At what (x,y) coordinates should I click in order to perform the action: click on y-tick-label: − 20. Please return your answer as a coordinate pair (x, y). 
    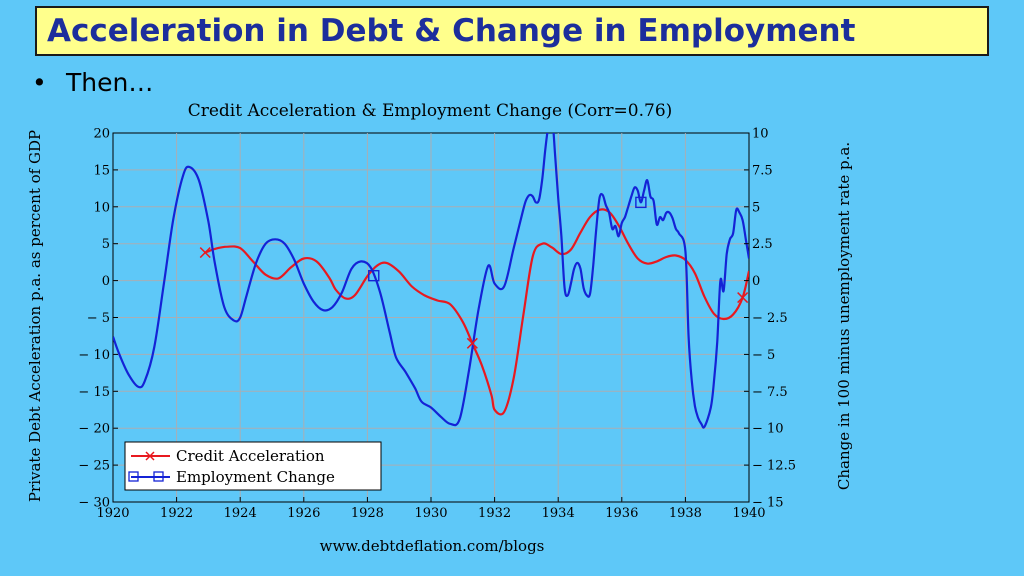
    Looking at the image, I should click on (94, 429).